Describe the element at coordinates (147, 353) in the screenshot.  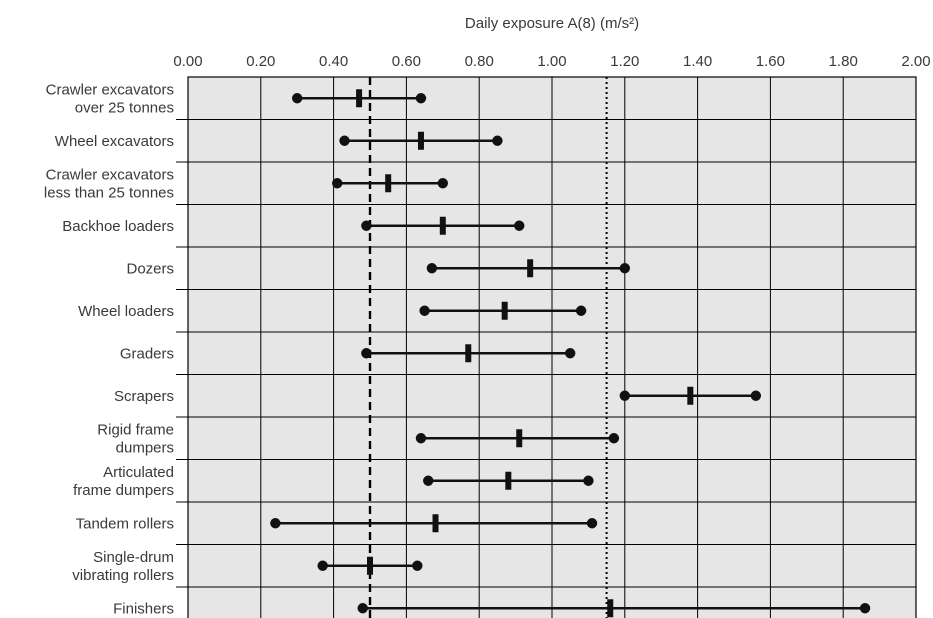
I see `category-label: Graders` at that location.